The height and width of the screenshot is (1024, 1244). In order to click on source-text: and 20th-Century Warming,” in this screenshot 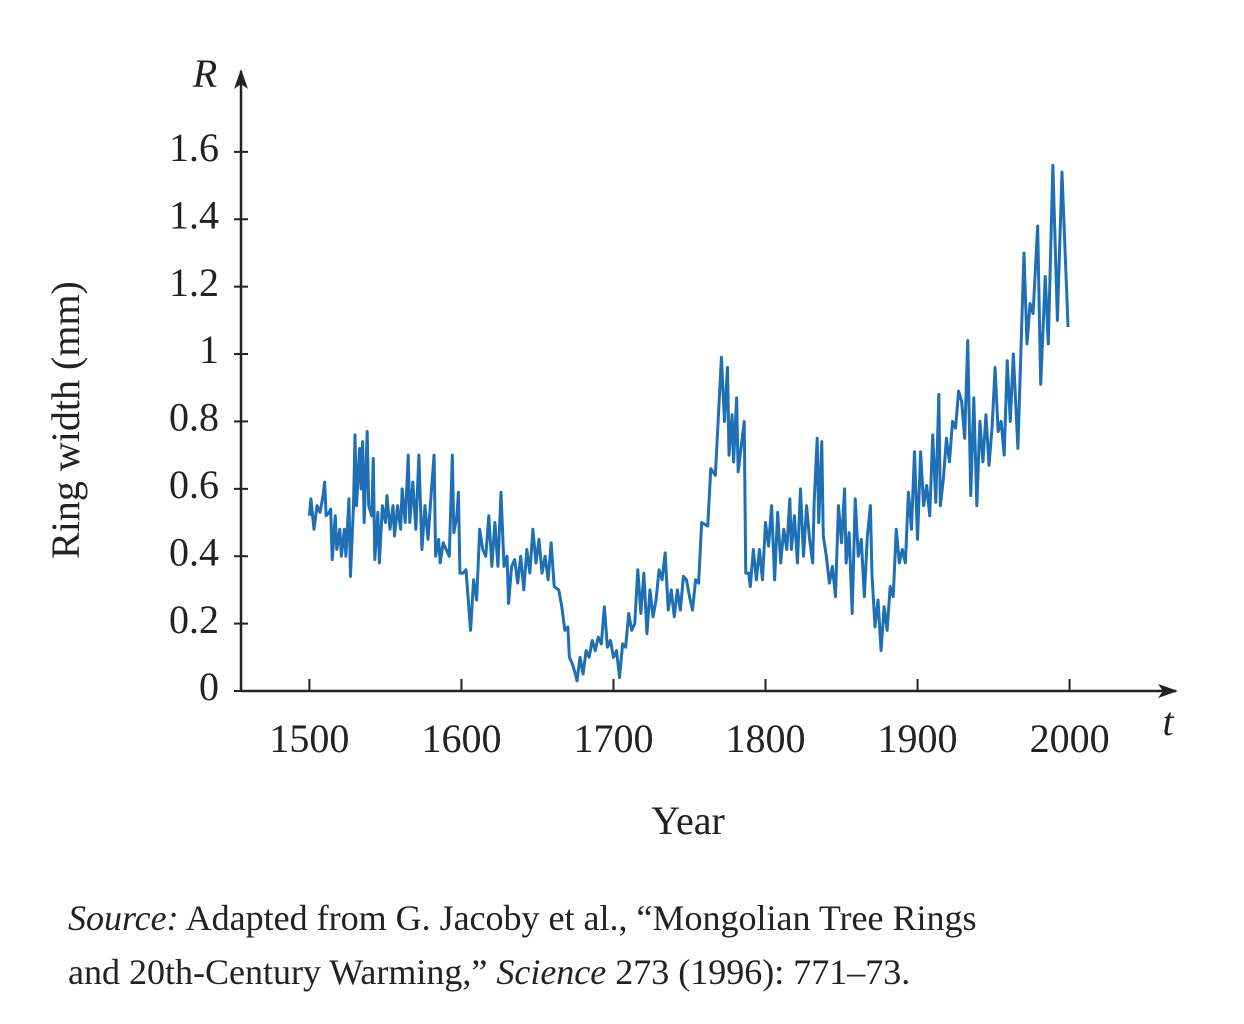, I will do `click(282, 972)`.